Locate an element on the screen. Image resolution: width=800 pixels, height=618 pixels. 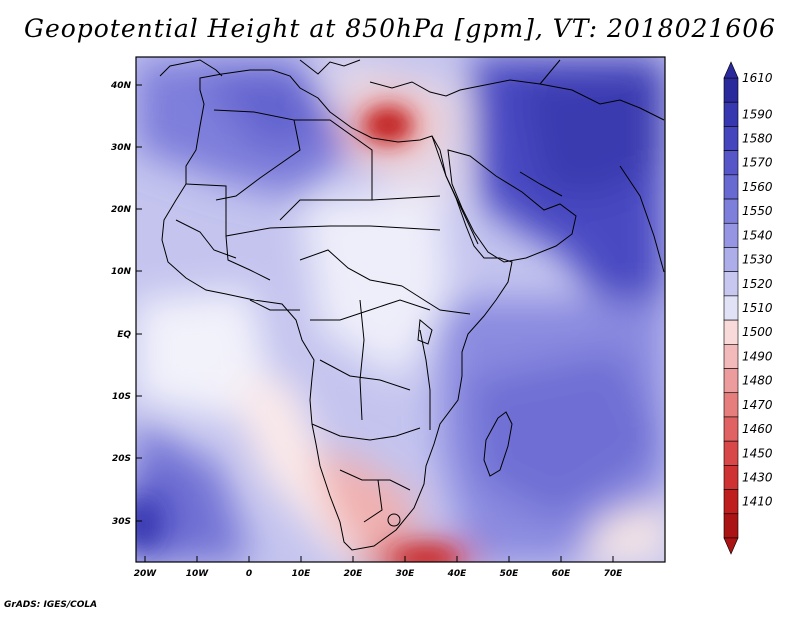
colorbar-label: 1480 is located at coordinates (757, 381).